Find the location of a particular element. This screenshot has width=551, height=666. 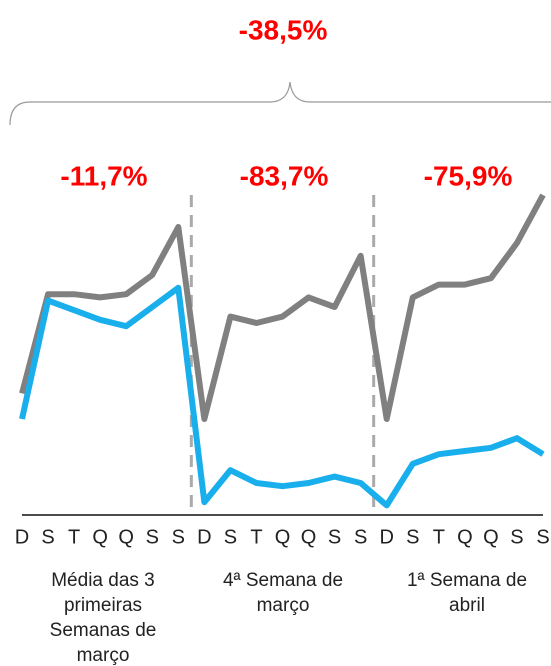

annotation: -38,5% is located at coordinates (283, 29).